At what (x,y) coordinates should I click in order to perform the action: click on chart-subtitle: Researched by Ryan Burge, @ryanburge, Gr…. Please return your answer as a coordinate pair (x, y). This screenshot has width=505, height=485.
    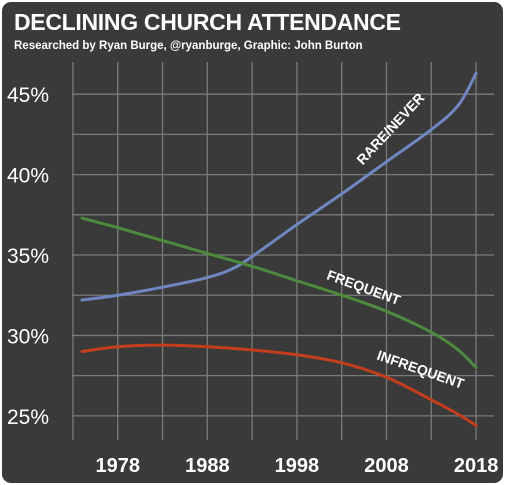
    Looking at the image, I should click on (188, 46).